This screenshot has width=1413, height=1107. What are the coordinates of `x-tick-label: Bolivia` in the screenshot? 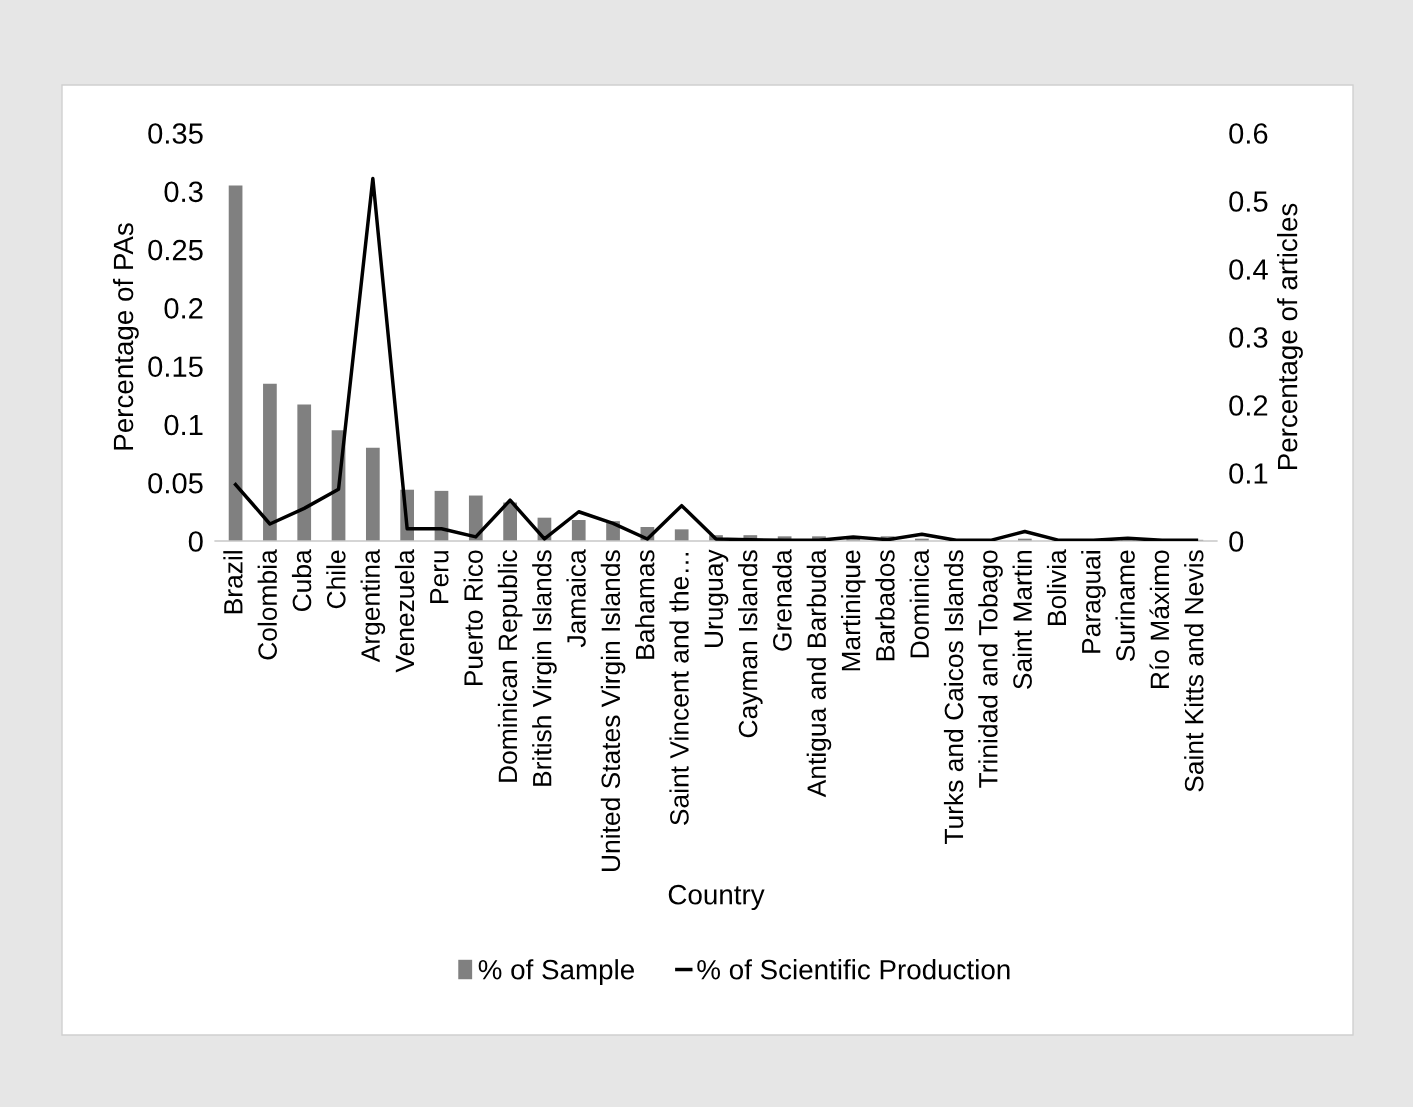 It's located at (1056, 587).